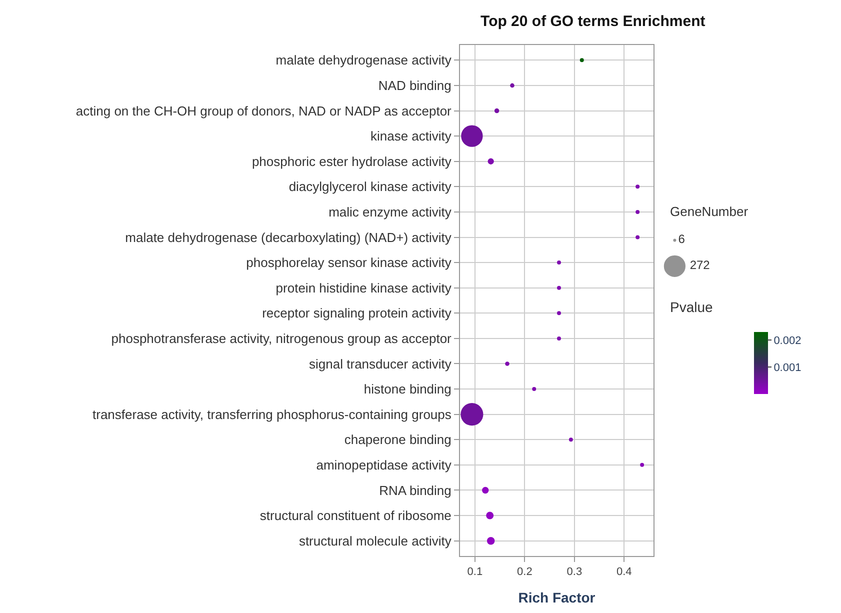 Image resolution: width=841 pixels, height=613 pixels. Describe the element at coordinates (380, 364) in the screenshot. I see `y-tick-label: signal transducer activity` at that location.